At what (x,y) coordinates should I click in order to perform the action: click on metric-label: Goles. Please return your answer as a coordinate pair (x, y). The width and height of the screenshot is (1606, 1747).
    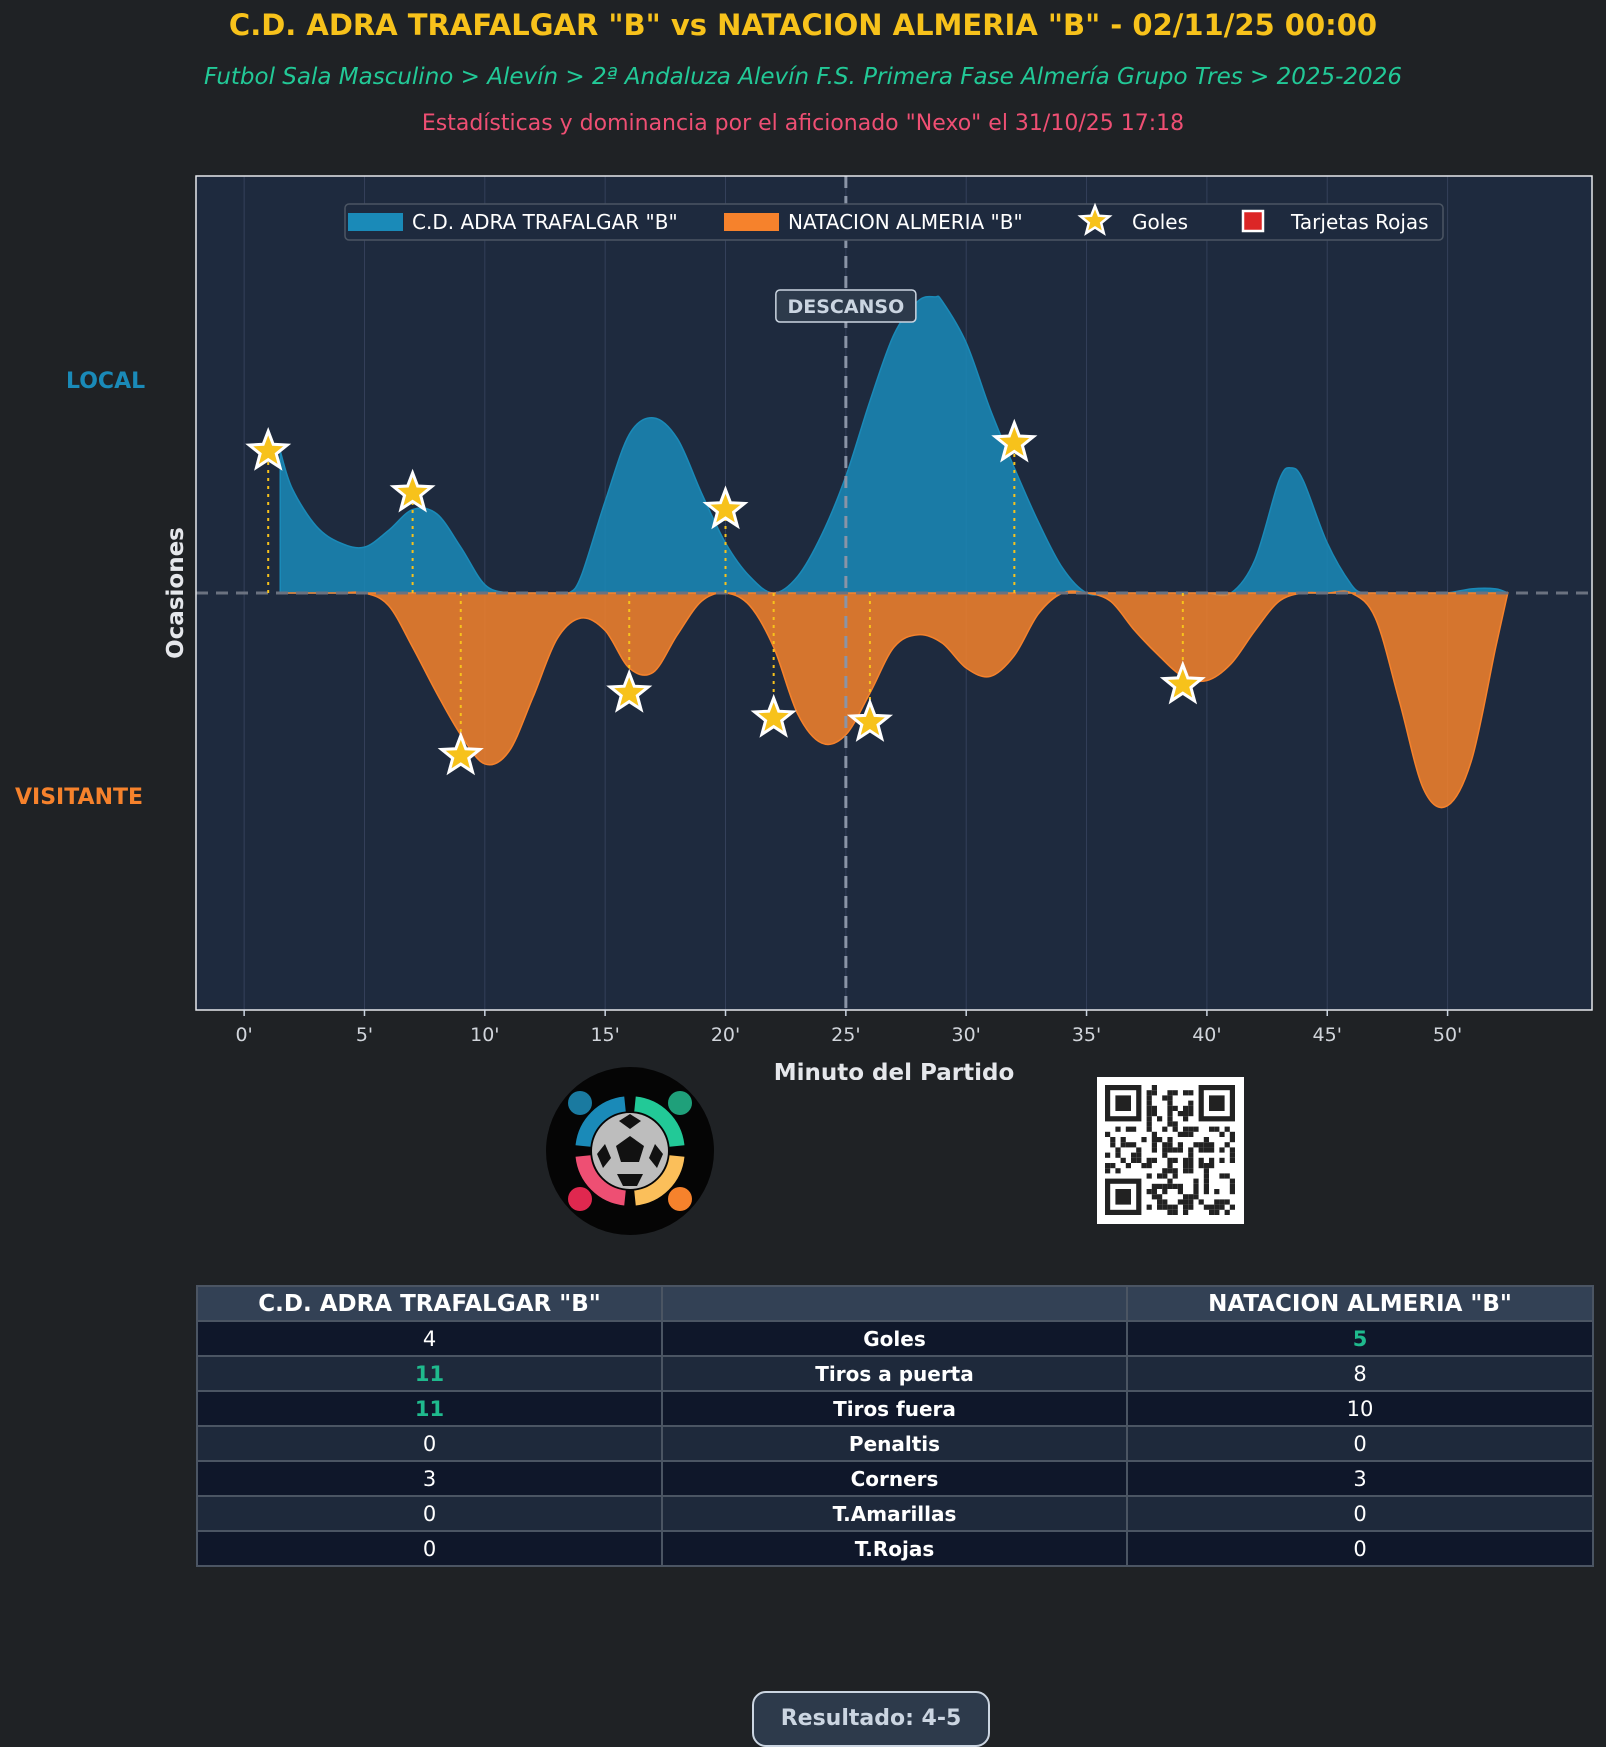
    Looking at the image, I should click on (894, 1338).